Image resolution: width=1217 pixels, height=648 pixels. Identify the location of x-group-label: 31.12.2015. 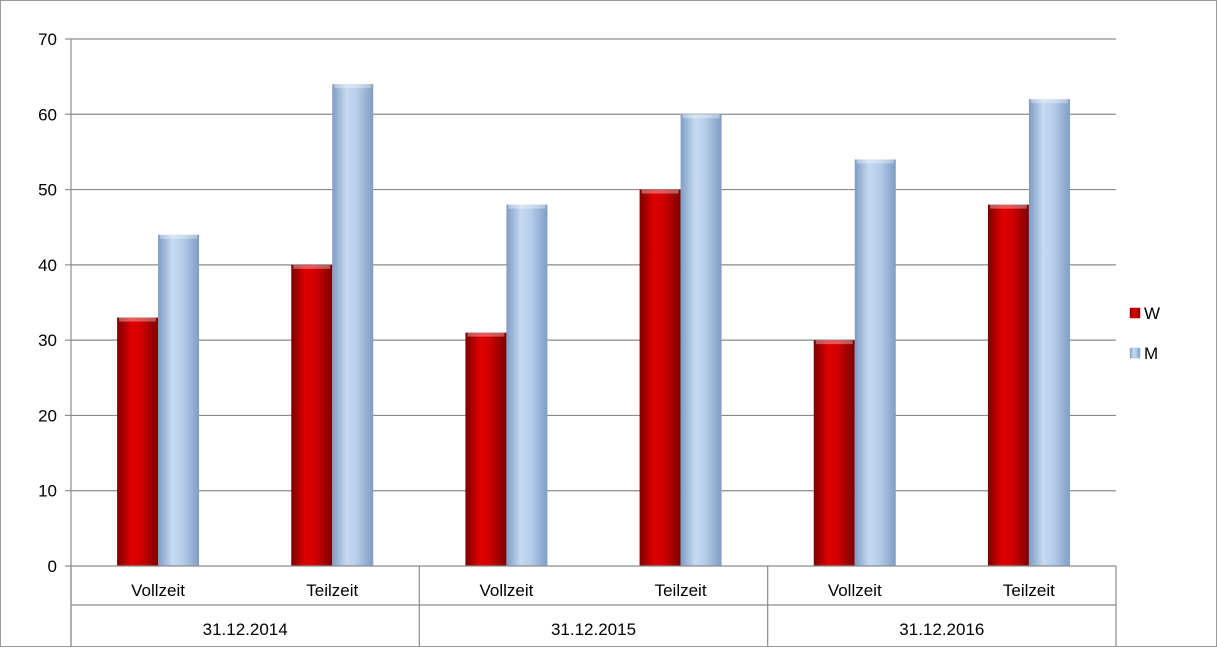
(593, 629).